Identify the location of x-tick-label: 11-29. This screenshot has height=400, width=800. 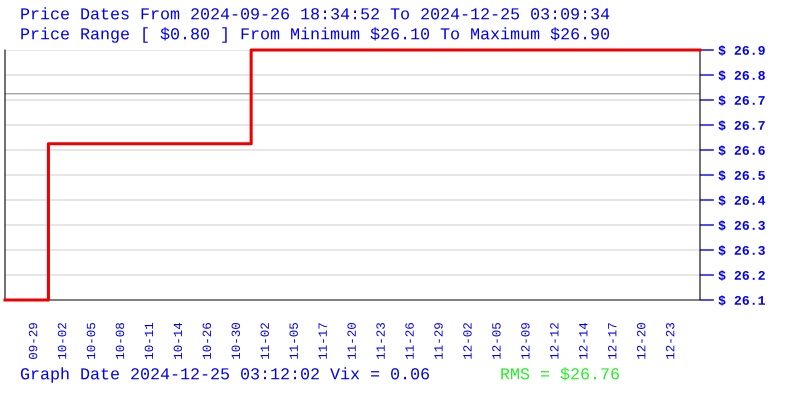
(438, 341).